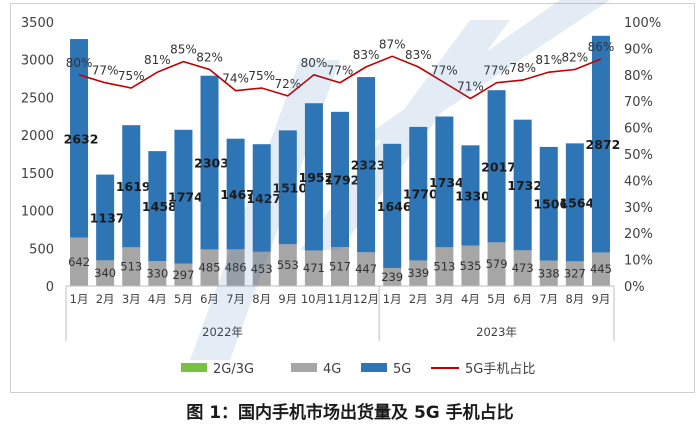 The width and height of the screenshot is (700, 429). I want to click on data-label-5g: 1770, so click(420, 194).